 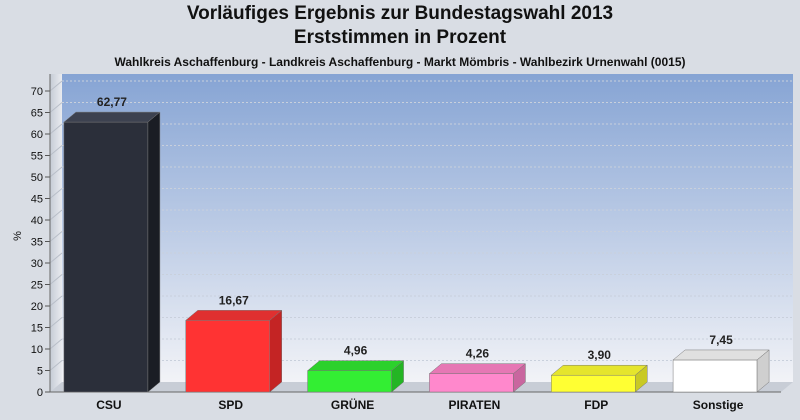 What do you see at coordinates (400, 37) in the screenshot?
I see `chart-subtitle: Erststimmen in Prozent` at bounding box center [400, 37].